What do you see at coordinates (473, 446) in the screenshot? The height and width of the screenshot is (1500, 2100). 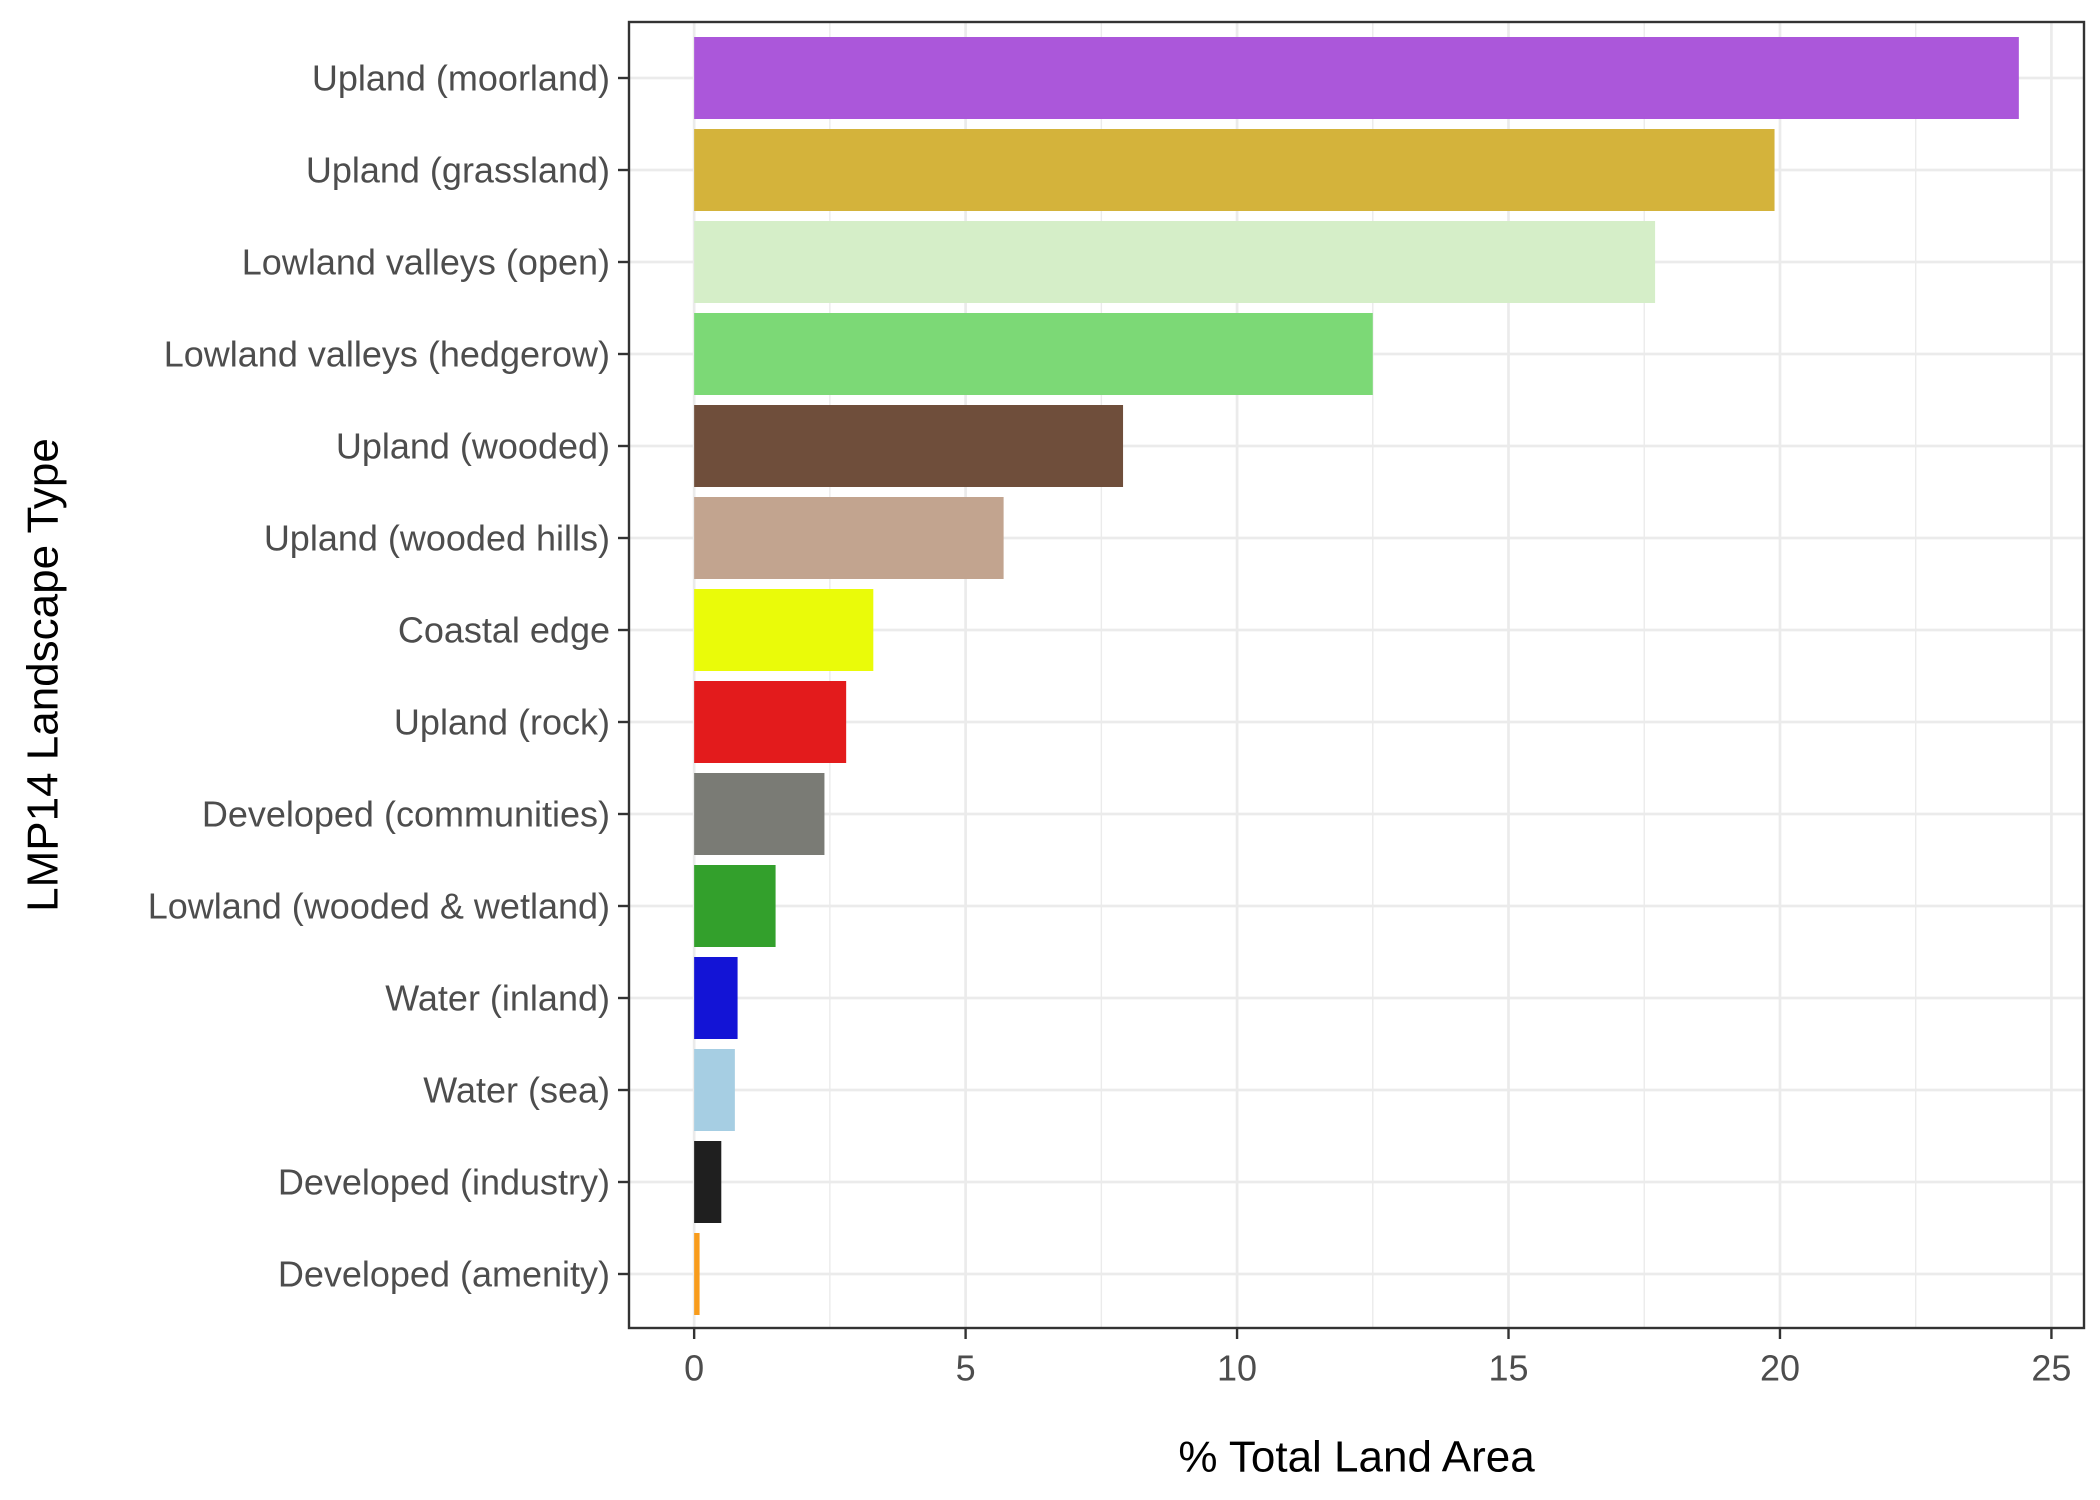 I see `y-tick-label: Upland (wooded)` at bounding box center [473, 446].